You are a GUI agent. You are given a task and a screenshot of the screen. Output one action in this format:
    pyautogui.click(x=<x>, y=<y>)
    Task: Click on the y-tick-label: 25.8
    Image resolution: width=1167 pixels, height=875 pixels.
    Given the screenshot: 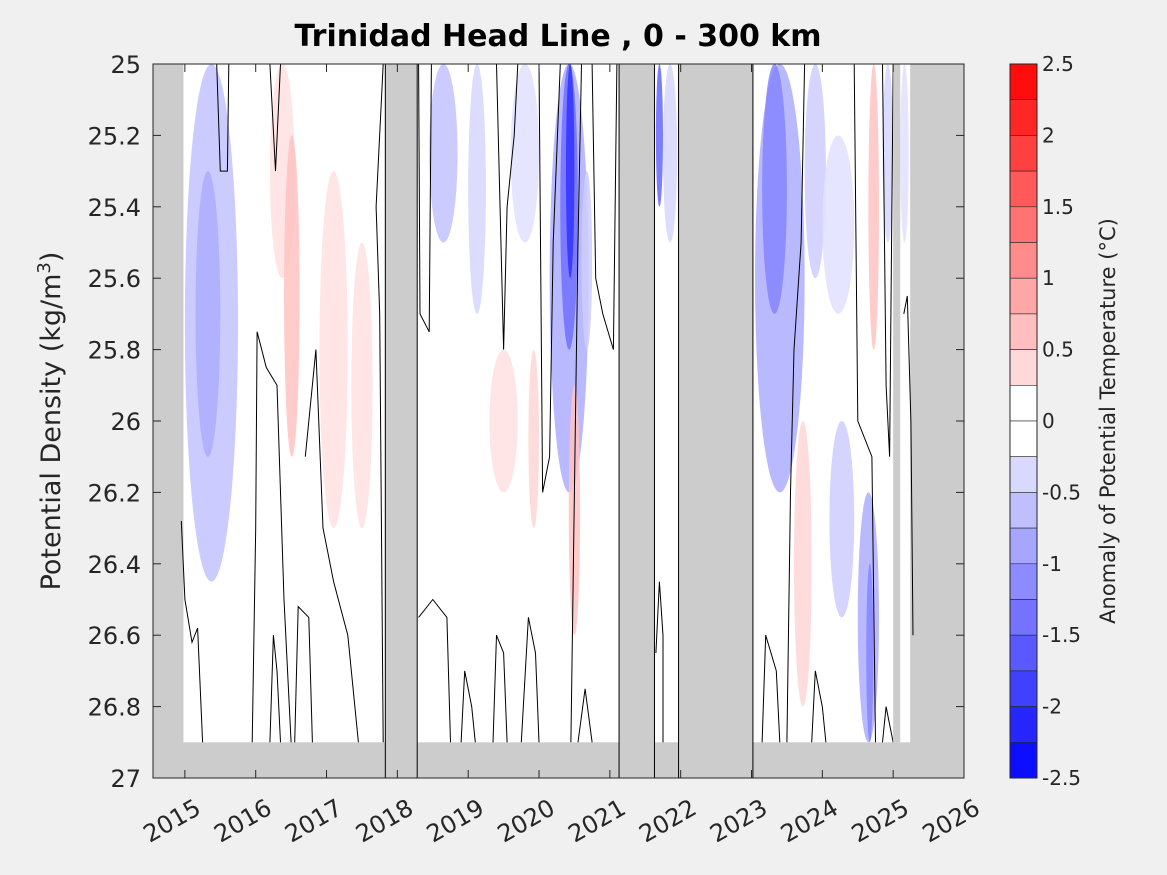 What is the action you would take?
    pyautogui.click(x=114, y=351)
    